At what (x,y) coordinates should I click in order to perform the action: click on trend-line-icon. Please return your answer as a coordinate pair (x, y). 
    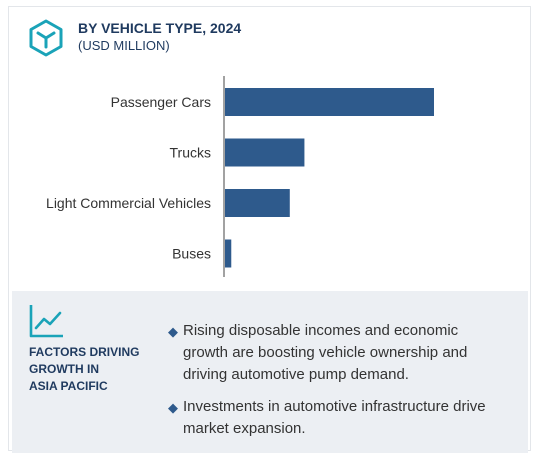
    Looking at the image, I should click on (46, 321).